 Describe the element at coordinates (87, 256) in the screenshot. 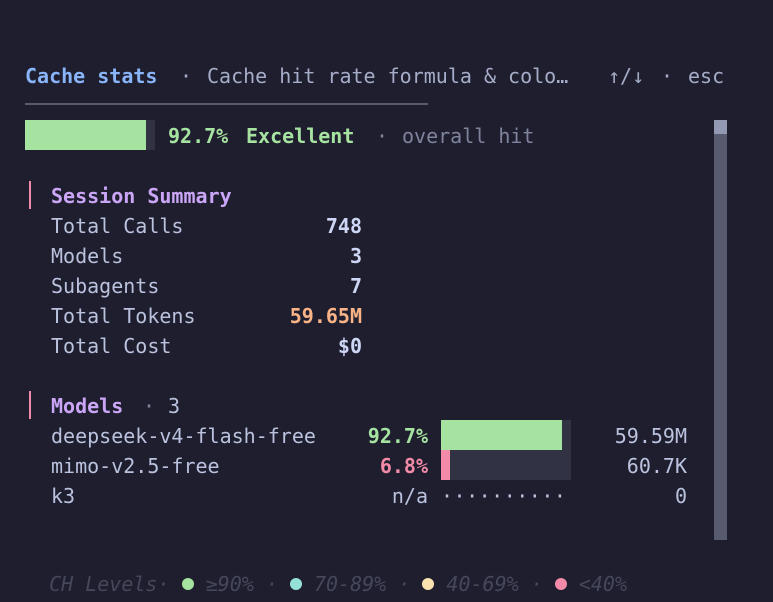

I see `summary-label: Models` at that location.